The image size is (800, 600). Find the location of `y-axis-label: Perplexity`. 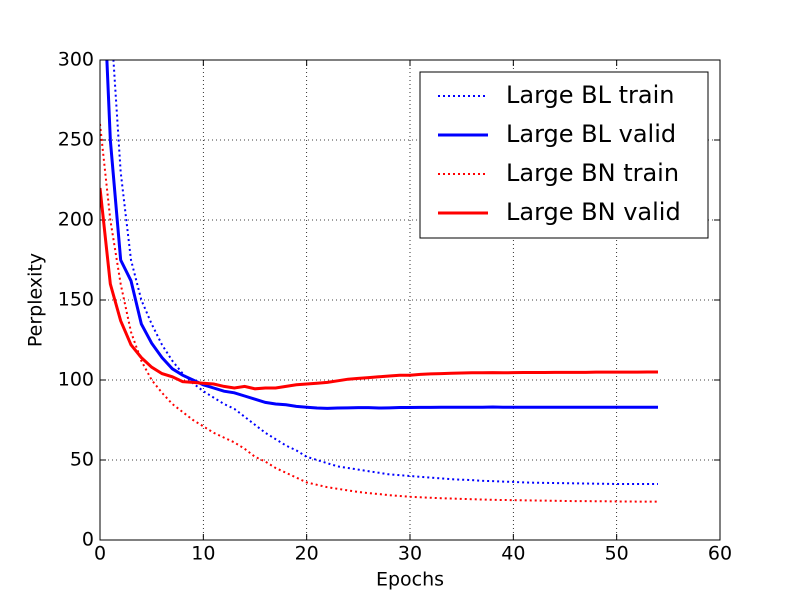

y-axis-label: Perplexity is located at coordinates (36, 300).